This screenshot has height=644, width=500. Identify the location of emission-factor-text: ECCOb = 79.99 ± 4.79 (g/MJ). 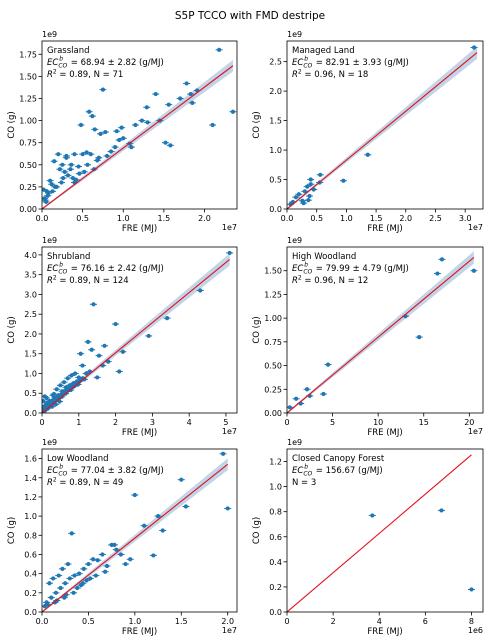
(350, 269).